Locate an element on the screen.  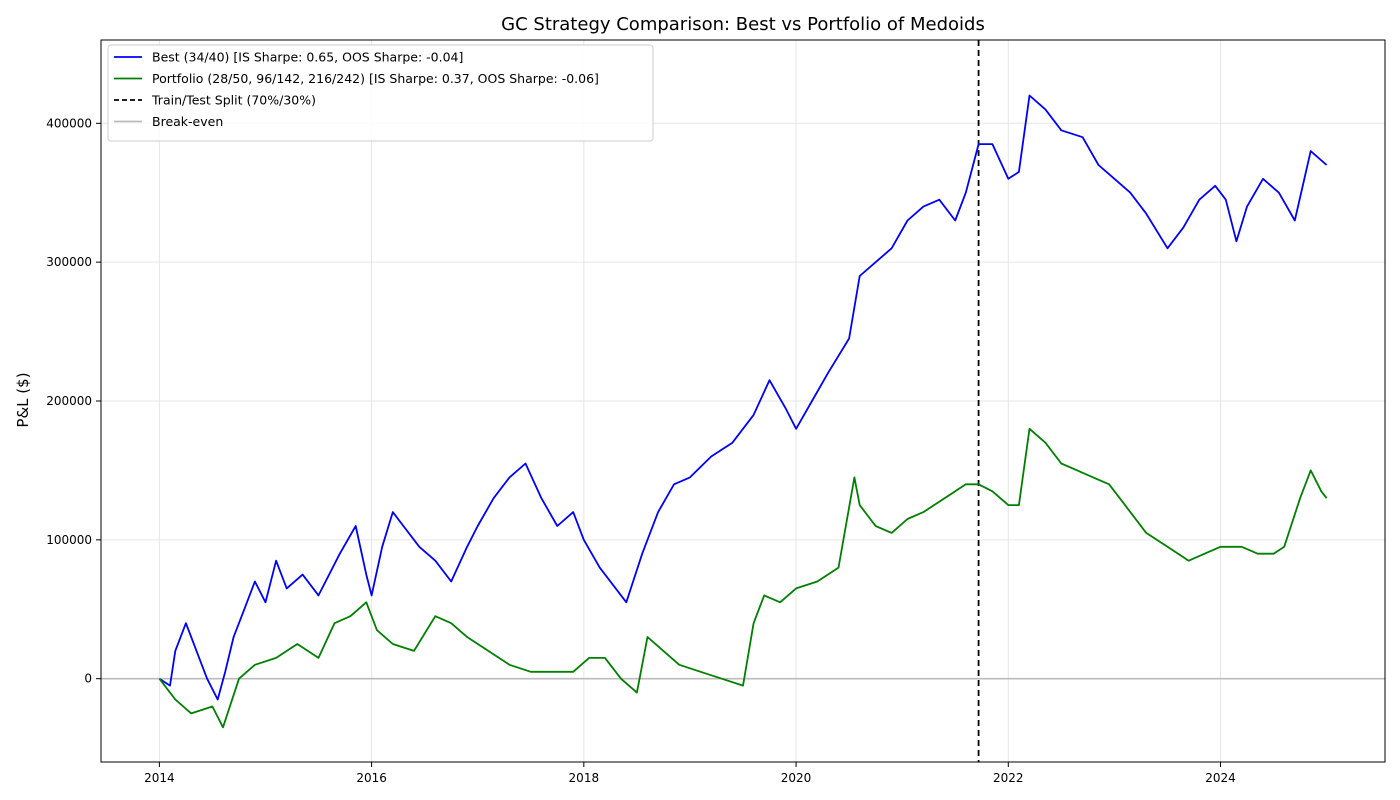
x-axis: 2014 2016 2018 2020 2022 2024 is located at coordinates (690, 773).